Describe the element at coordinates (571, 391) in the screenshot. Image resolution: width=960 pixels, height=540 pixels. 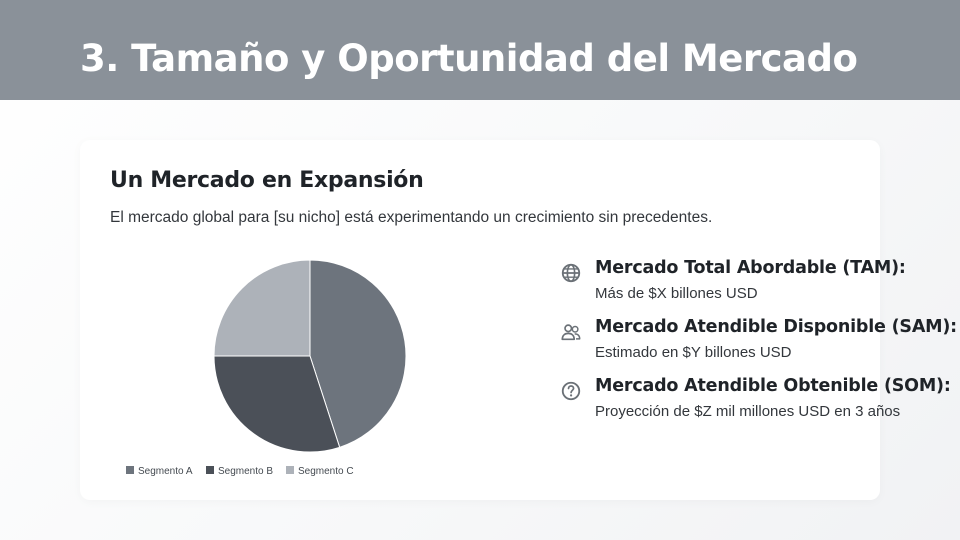
I see `question-circle-icon` at that location.